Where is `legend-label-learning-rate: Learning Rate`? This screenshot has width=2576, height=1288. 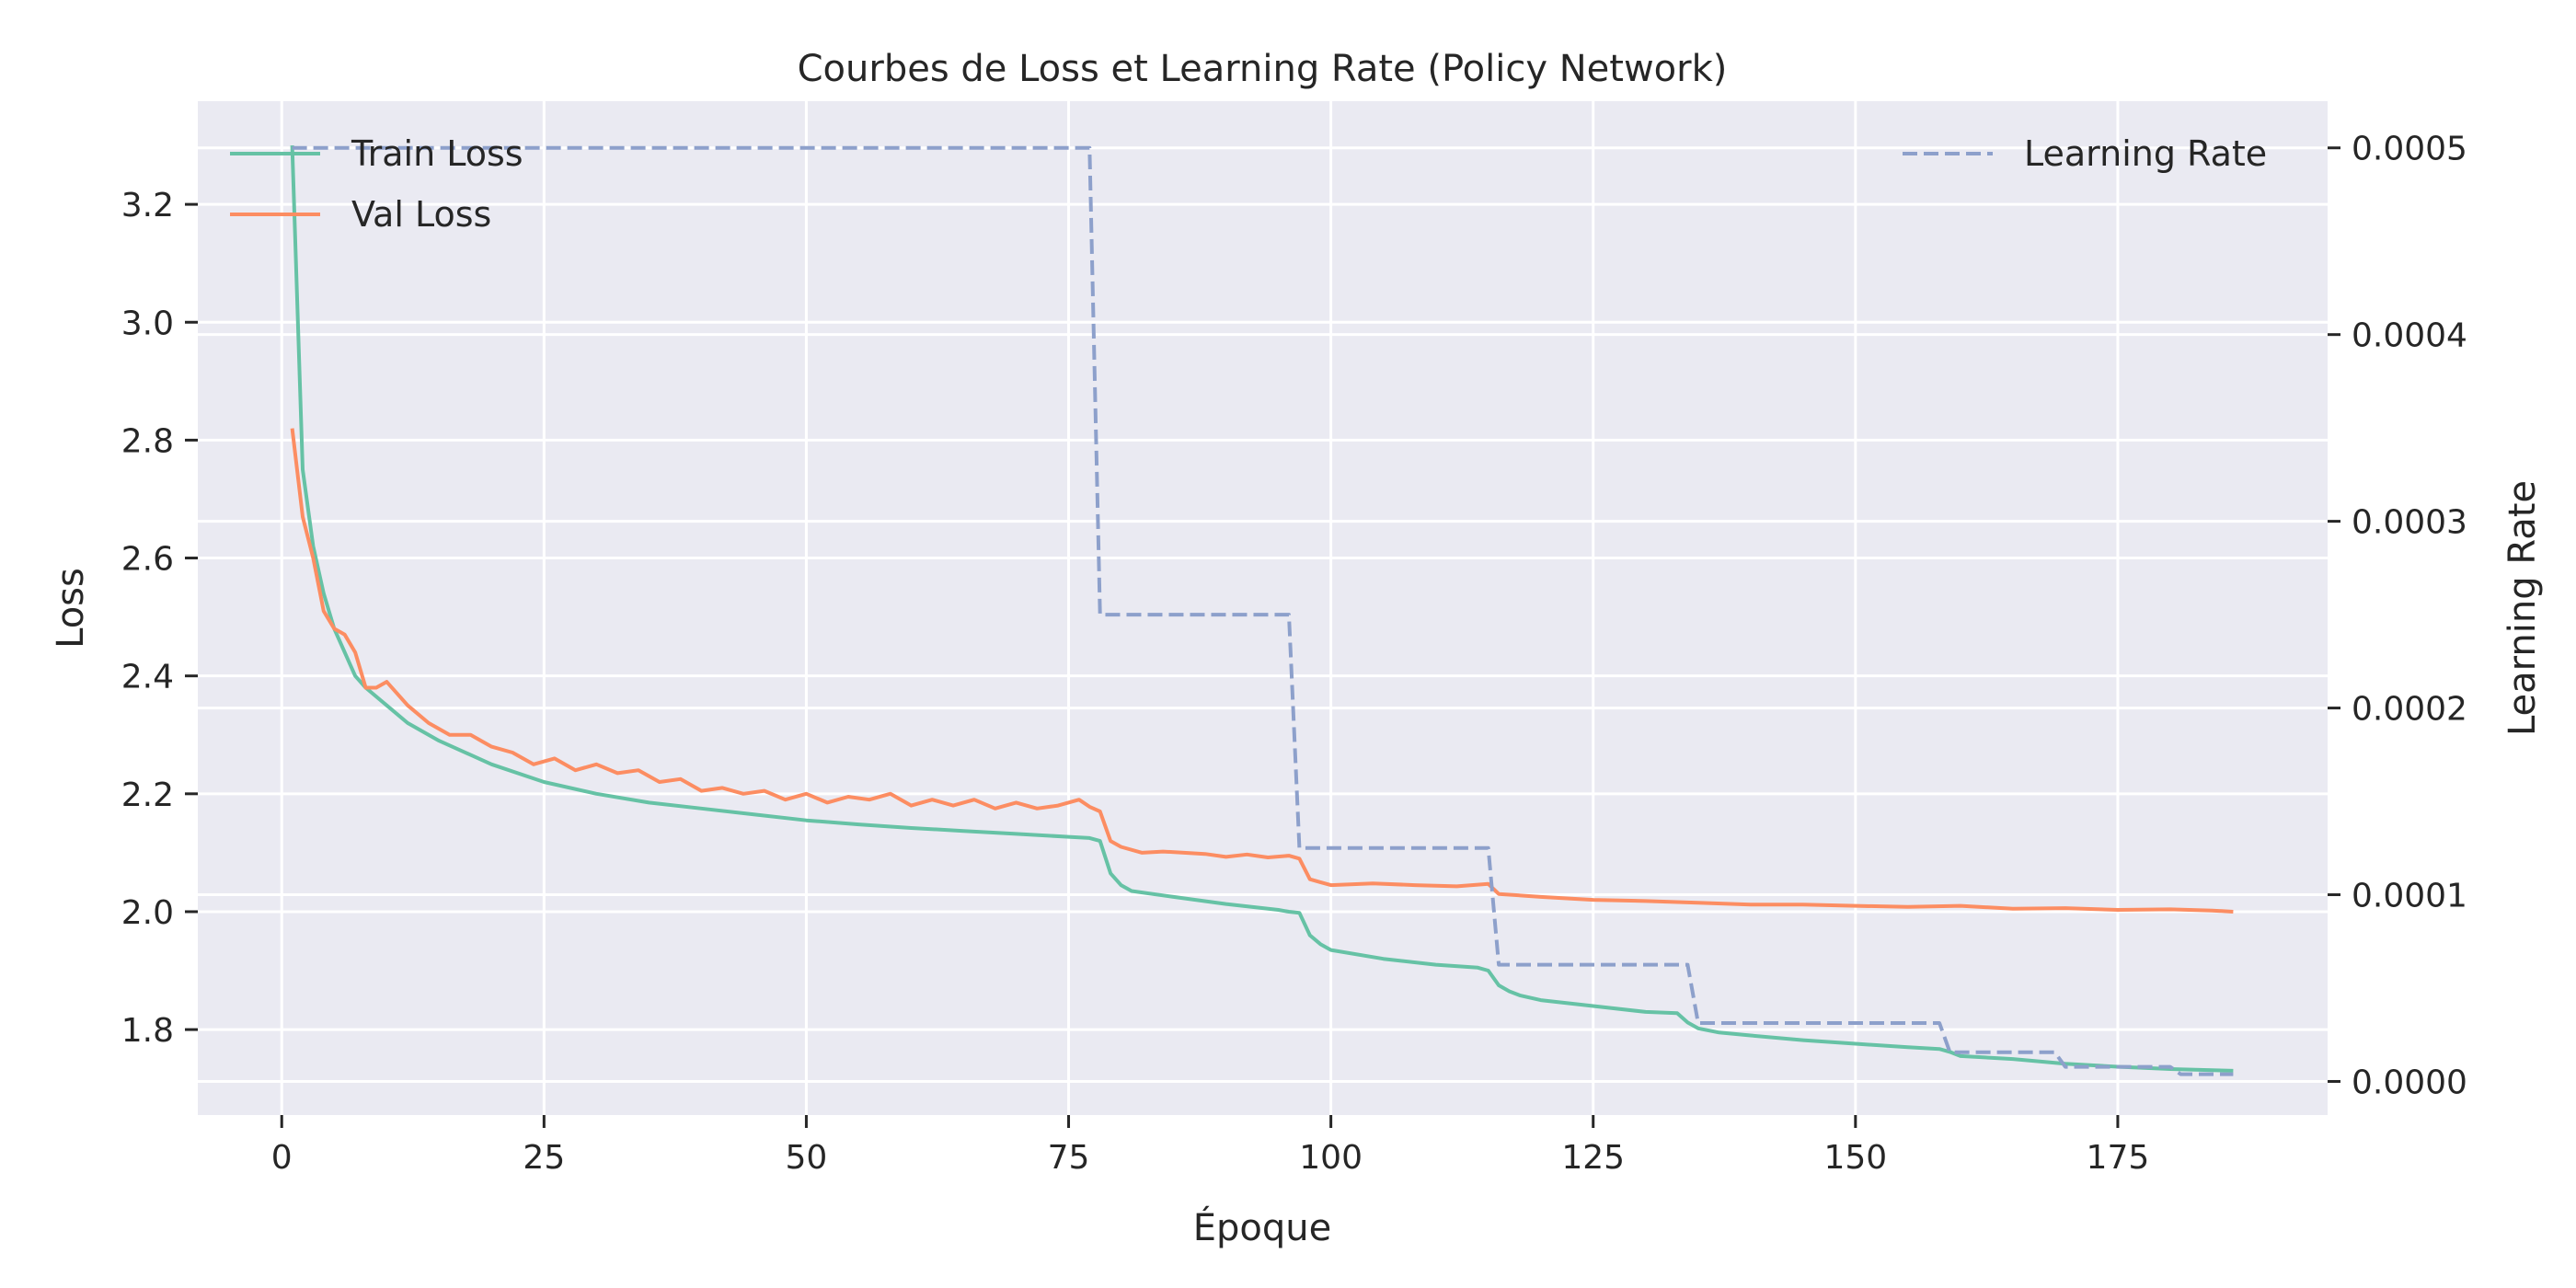 legend-label-learning-rate: Learning Rate is located at coordinates (2145, 153).